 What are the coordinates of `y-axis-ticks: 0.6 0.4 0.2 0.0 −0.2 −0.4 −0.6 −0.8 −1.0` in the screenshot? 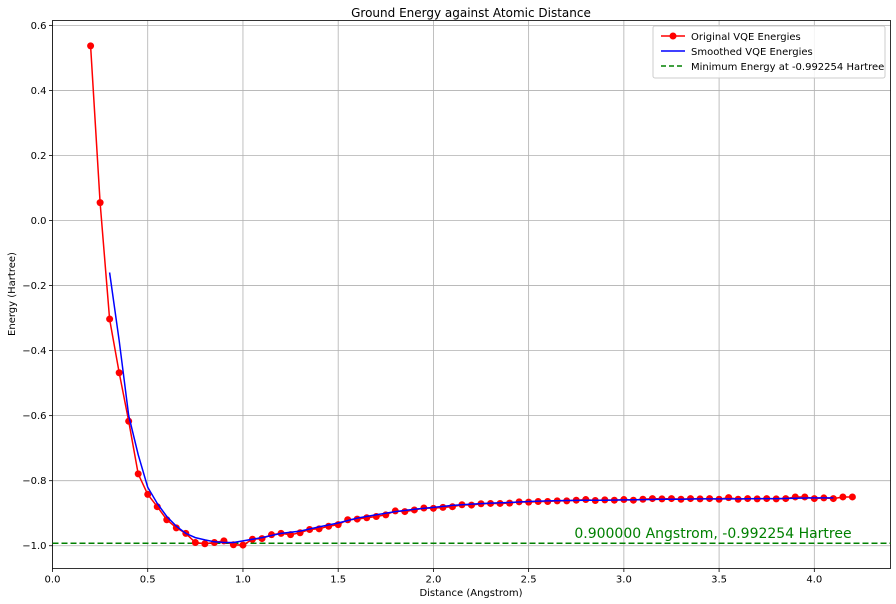 It's located at (37, 286).